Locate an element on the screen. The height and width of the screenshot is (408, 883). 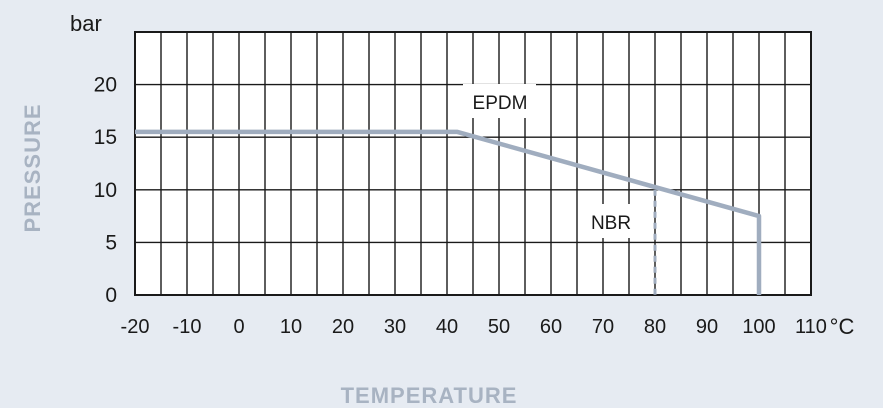
y-tick-label: 15 is located at coordinates (105, 137).